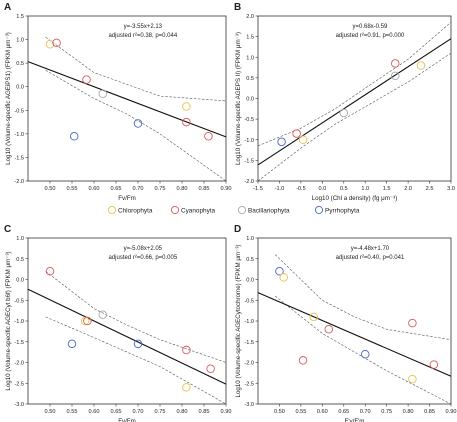 The width and height of the screenshot is (457, 422). I want to click on x-tick-label: 2.0, so click(408, 189).